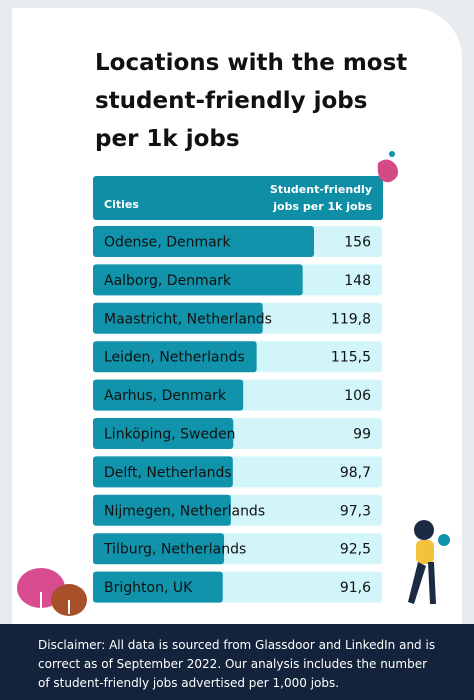 The image size is (474, 700). What do you see at coordinates (320, 198) in the screenshot?
I see `column-header: Student-friendly jobs per 1k jobs` at bounding box center [320, 198].